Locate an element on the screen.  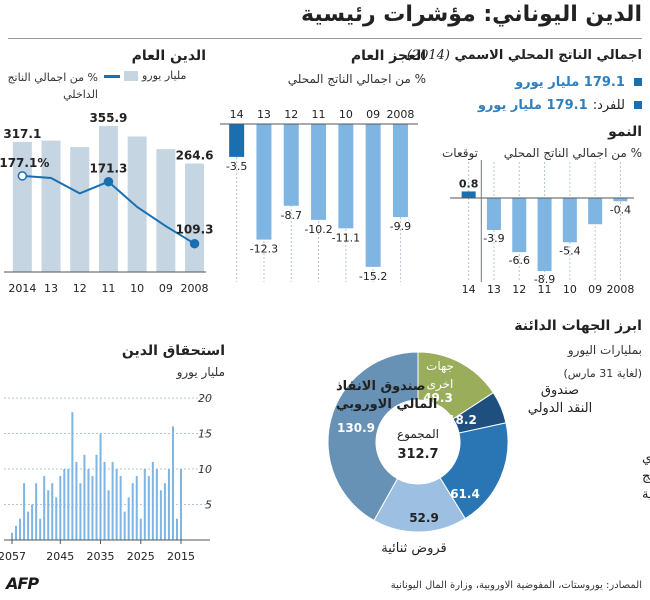
creditors-slice-value: 130.9 is located at coordinates (356, 428).